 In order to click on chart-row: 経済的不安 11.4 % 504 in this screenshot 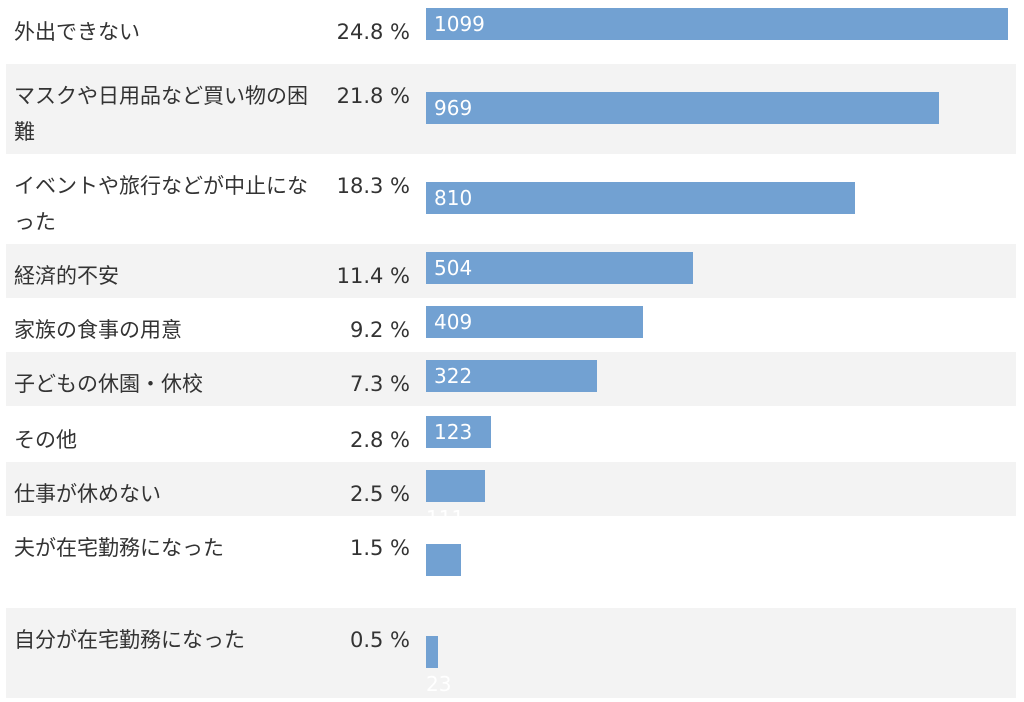, I will do `click(511, 271)`.